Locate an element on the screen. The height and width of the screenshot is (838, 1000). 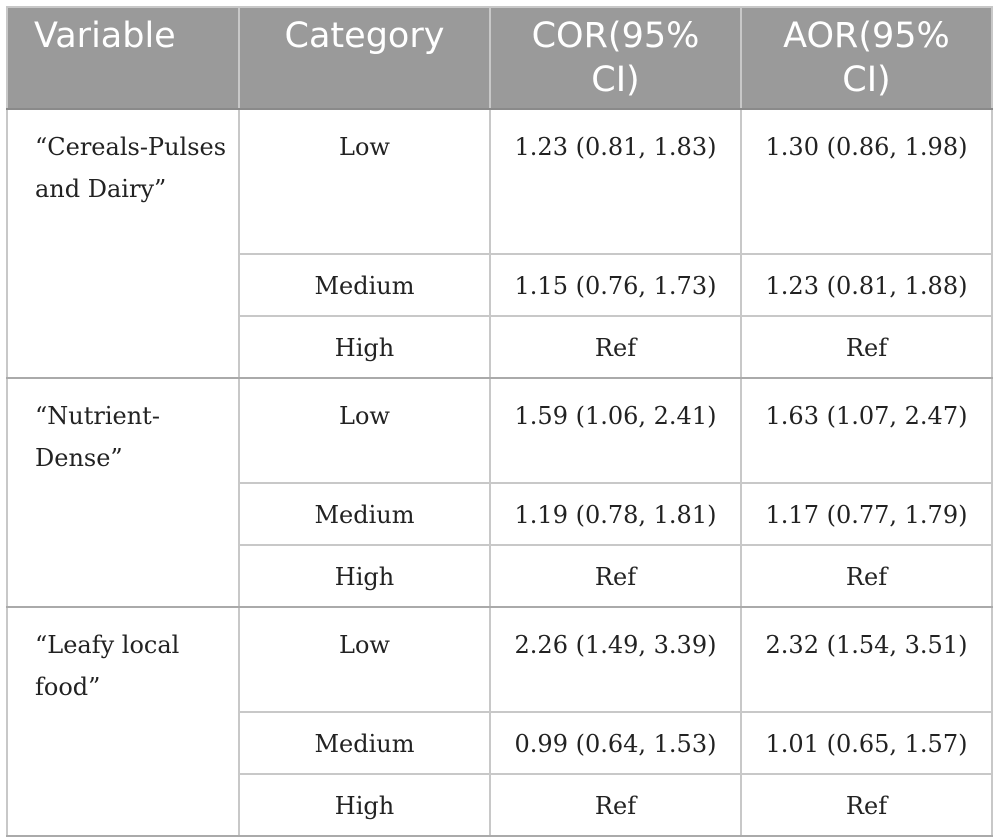
aor-cell: 1.30 (0.86, 1.98) is located at coordinates (866, 181).